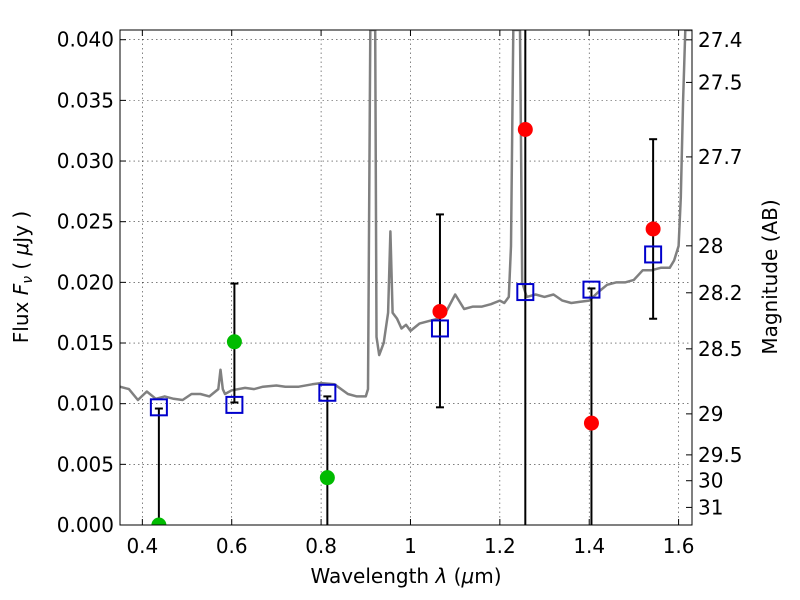 The image size is (800, 600). What do you see at coordinates (21, 289) in the screenshot?
I see `y-axis-label-symbol: F` at bounding box center [21, 289].